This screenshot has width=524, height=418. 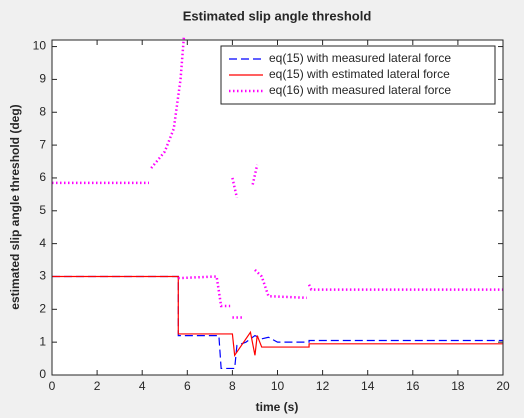 I want to click on y-tick-label: 6, so click(x=42, y=177).